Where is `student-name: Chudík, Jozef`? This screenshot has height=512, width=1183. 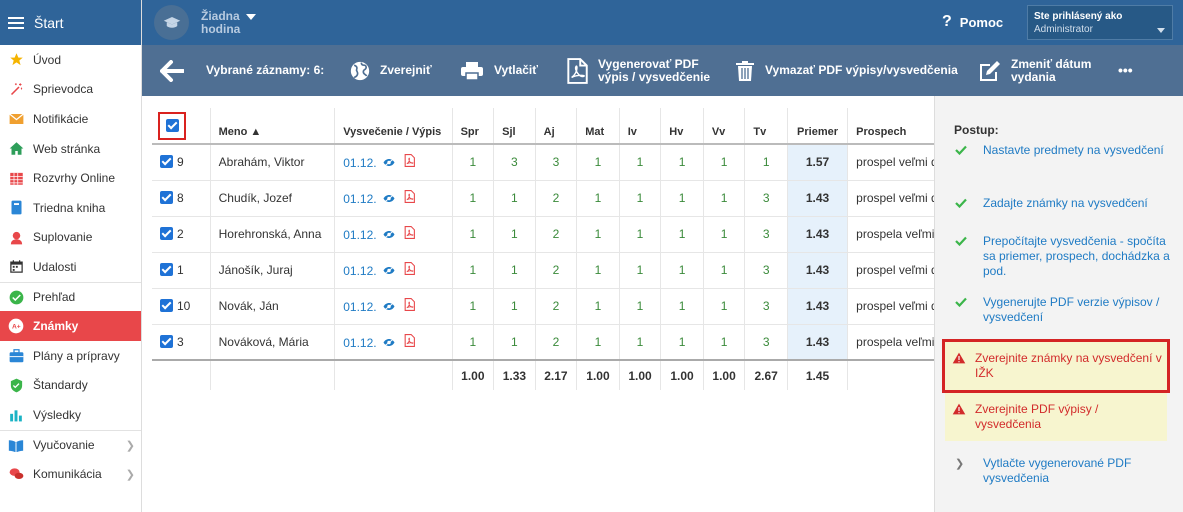
student-name: Chudík, Jozef is located at coordinates (272, 198).